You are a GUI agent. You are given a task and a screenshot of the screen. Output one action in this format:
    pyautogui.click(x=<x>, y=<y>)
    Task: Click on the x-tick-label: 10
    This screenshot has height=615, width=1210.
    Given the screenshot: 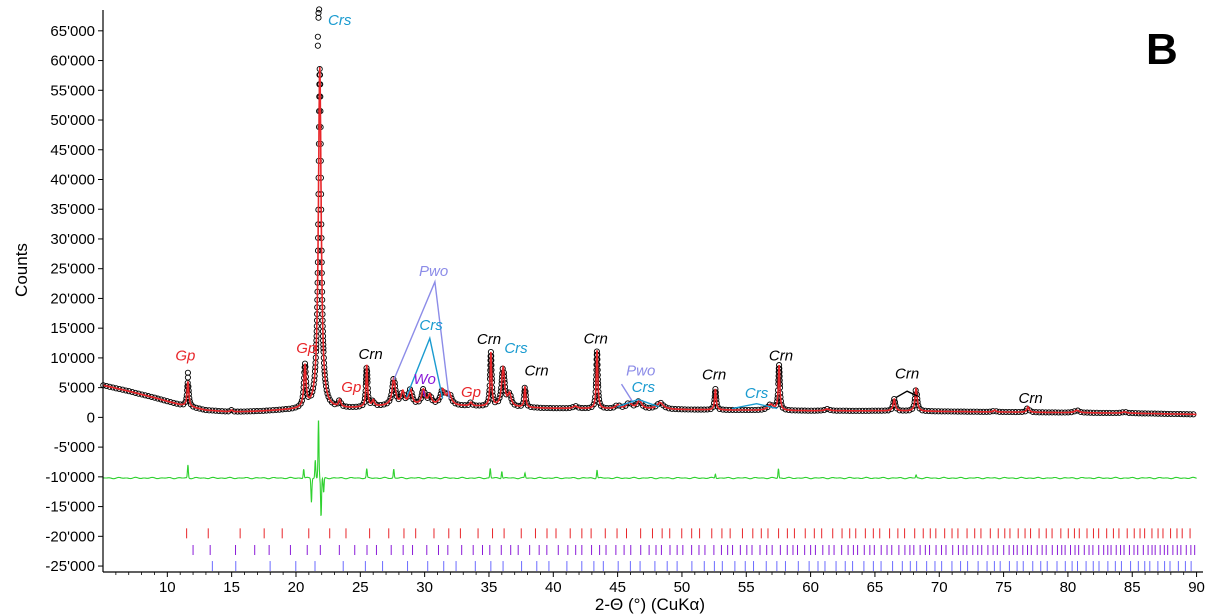 What is the action you would take?
    pyautogui.click(x=167, y=587)
    